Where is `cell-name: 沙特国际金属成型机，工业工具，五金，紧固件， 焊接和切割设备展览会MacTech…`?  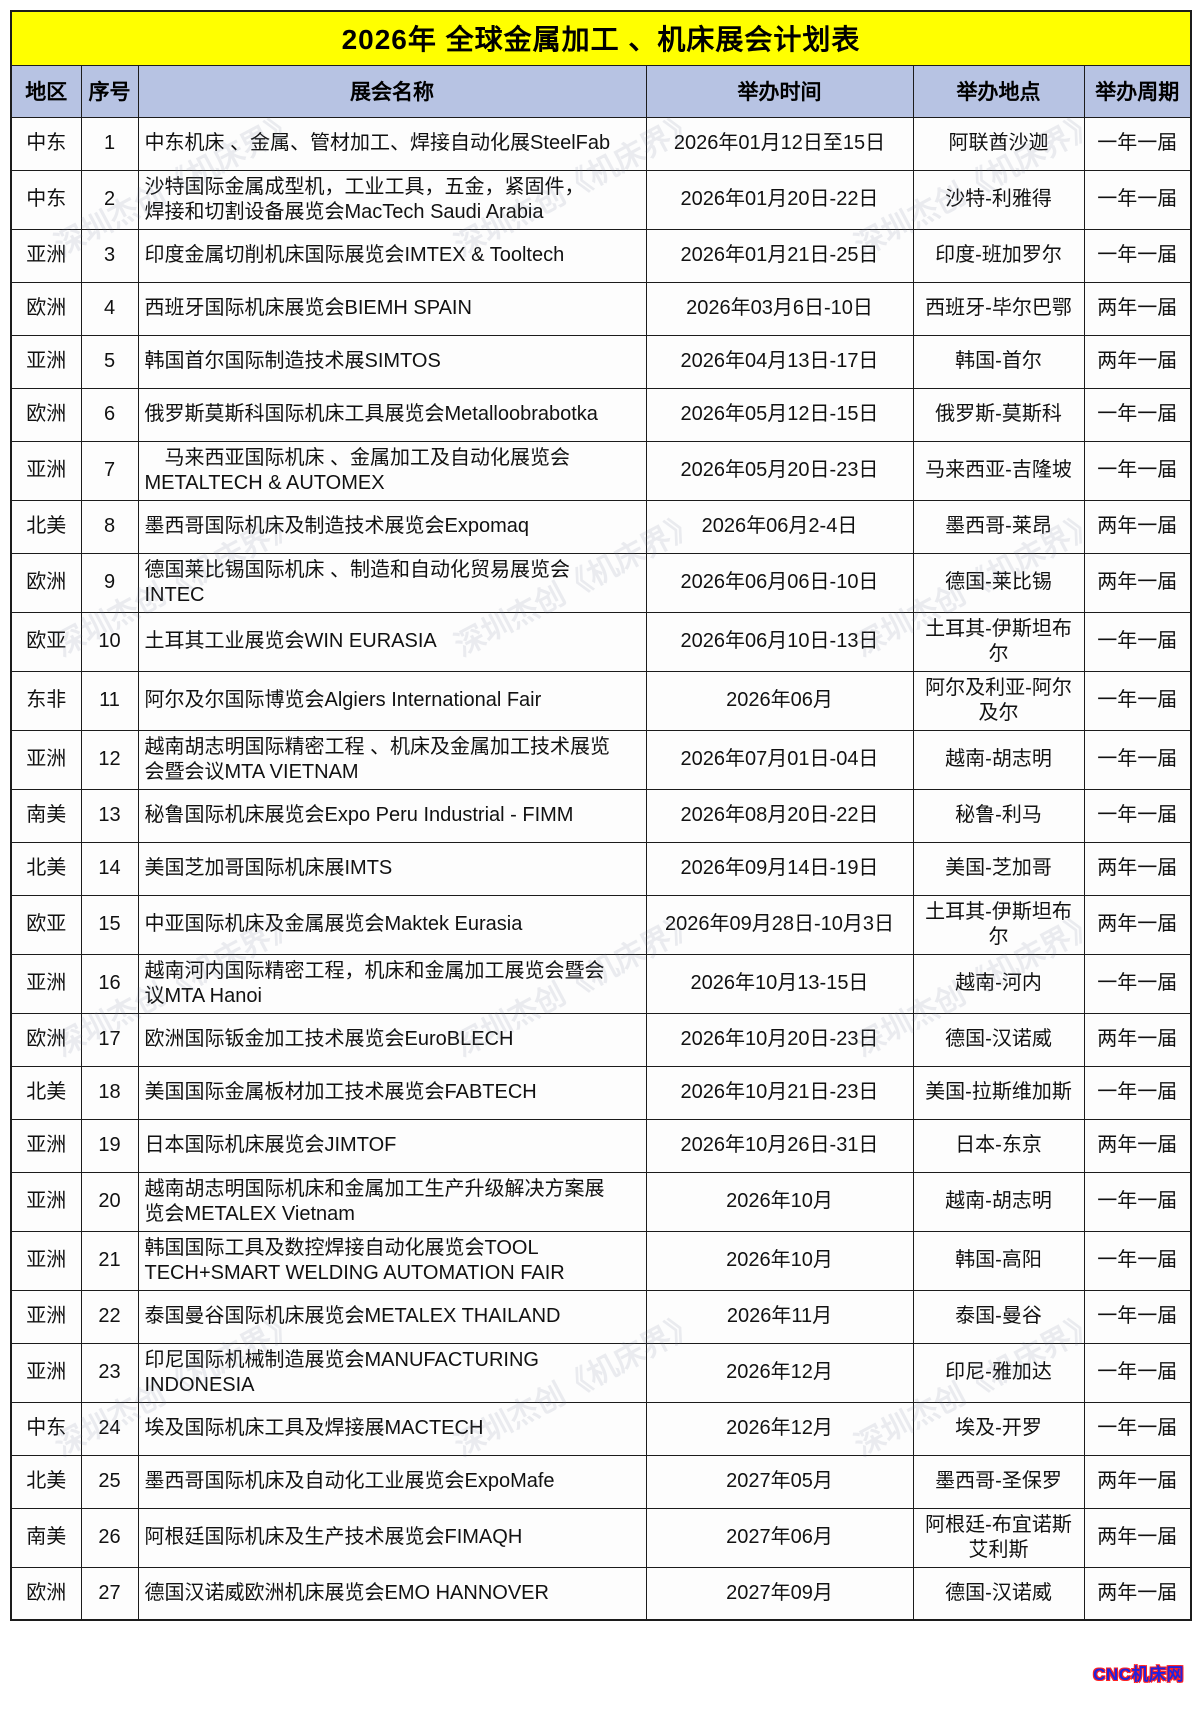
cell-name: 沙特国际金属成型机，工业工具，五金，紧固件， 焊接和切割设备展览会MacTech… is located at coordinates (392, 199).